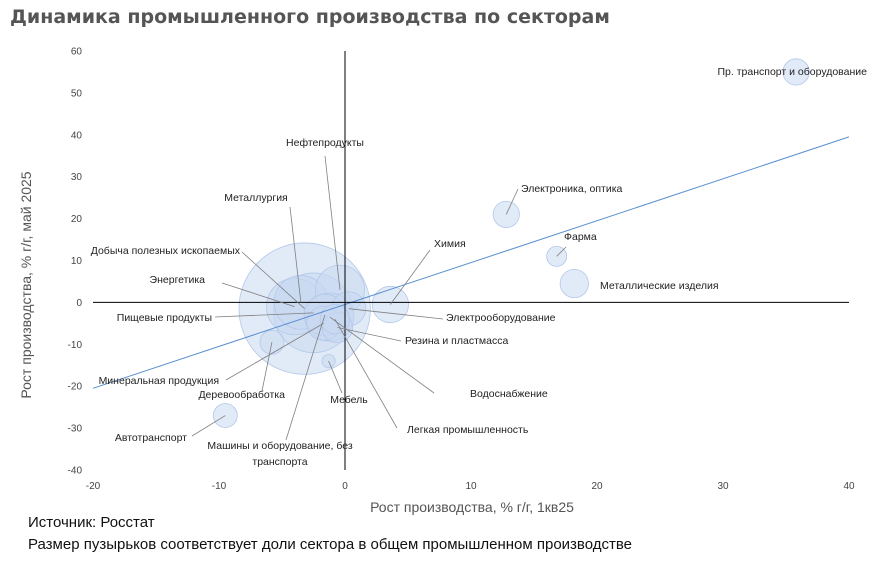 This screenshot has width=871, height=561. I want to click on point-label-16: Легкая промышленность, so click(468, 430).